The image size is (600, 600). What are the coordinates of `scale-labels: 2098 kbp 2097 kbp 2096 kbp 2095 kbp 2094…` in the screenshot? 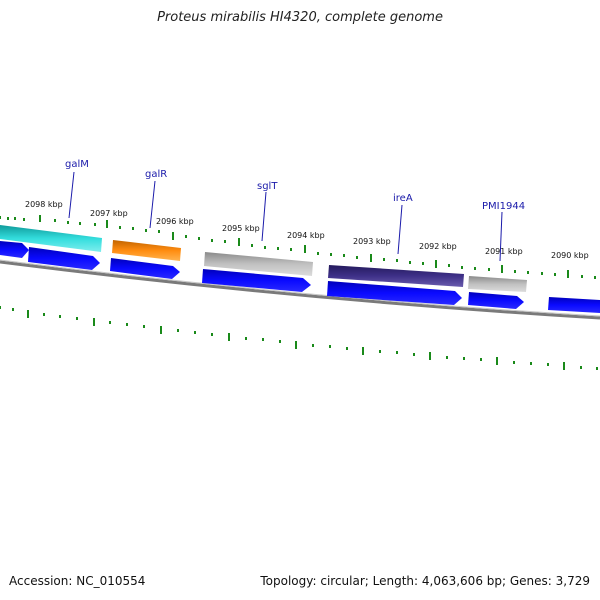 It's located at (307, 230).